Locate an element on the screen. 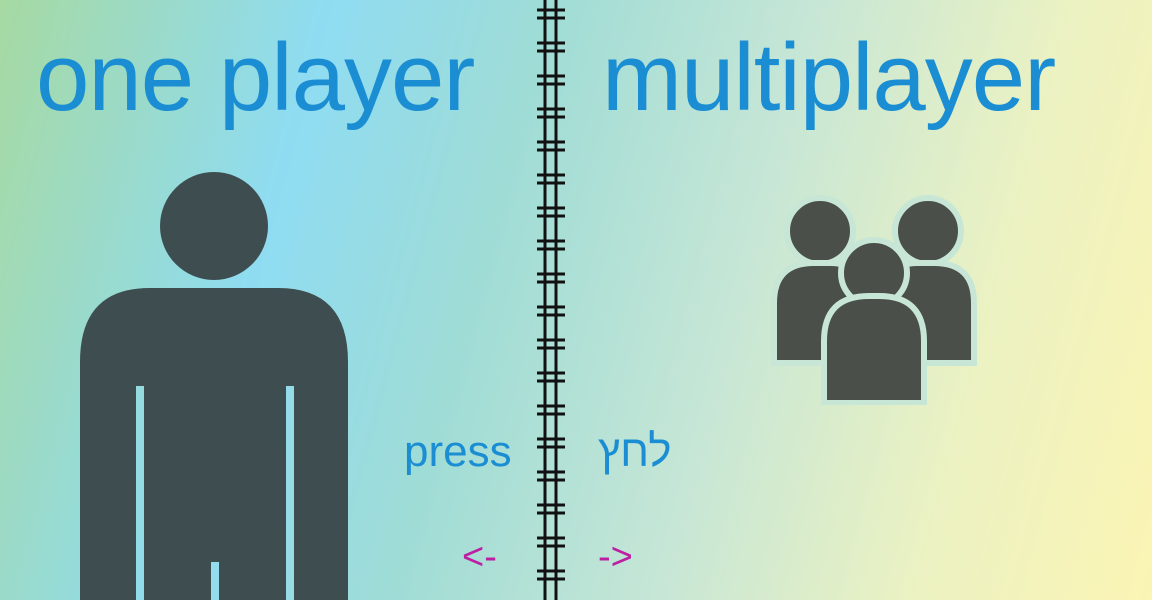 The height and width of the screenshot is (600, 1152). person-body is located at coordinates (214, 444).